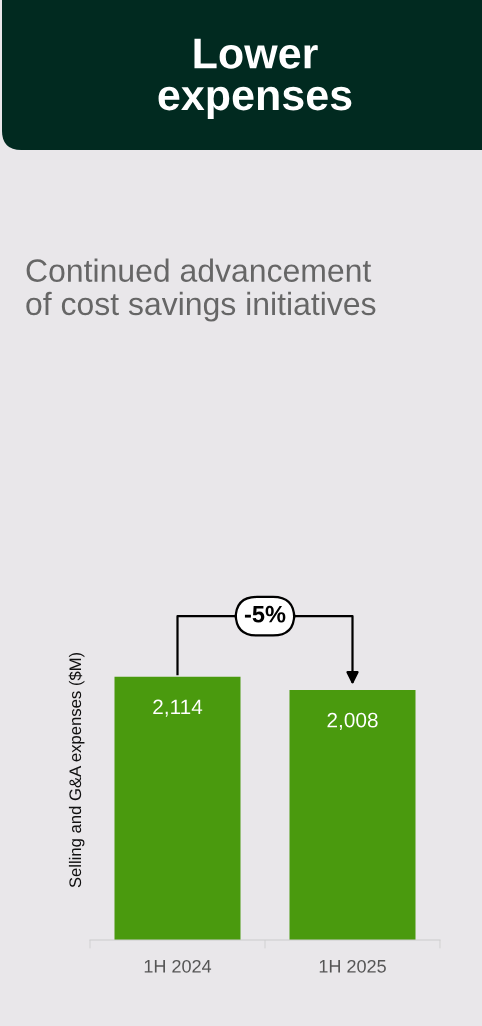 The image size is (482, 1026). I want to click on data-label: 2,114, so click(178, 708).